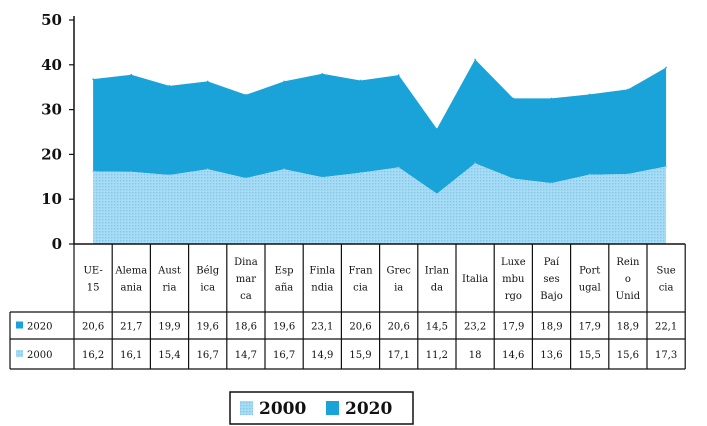 Image resolution: width=707 pixels, height=426 pixels. What do you see at coordinates (551, 355) in the screenshot?
I see `value-2000-13: 13,6` at bounding box center [551, 355].